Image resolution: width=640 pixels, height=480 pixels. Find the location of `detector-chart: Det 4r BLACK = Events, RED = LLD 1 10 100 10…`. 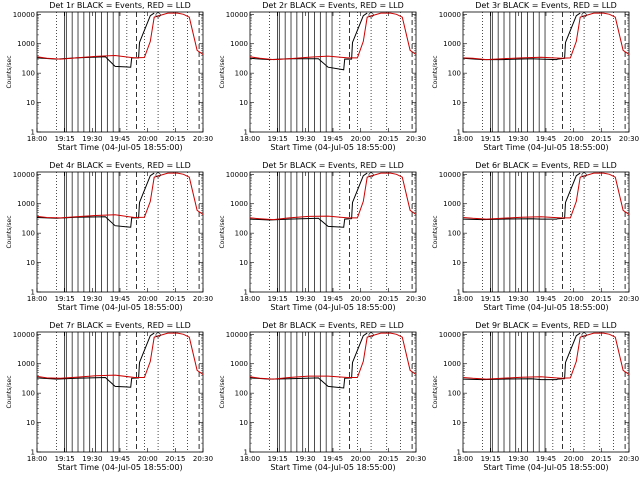

detector-chart: Det 4r BLACK = Events, RED = LLD 1 10 100 10… is located at coordinates (109, 236).